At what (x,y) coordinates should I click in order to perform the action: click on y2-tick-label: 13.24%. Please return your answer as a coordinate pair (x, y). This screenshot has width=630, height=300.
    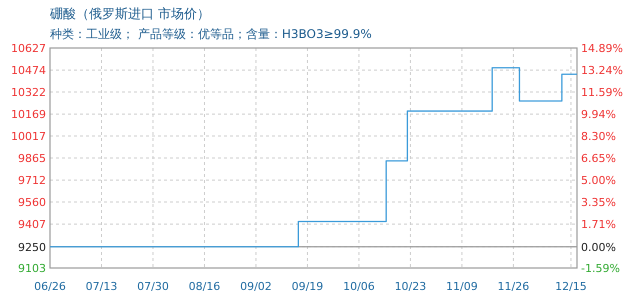
    Looking at the image, I should click on (602, 71).